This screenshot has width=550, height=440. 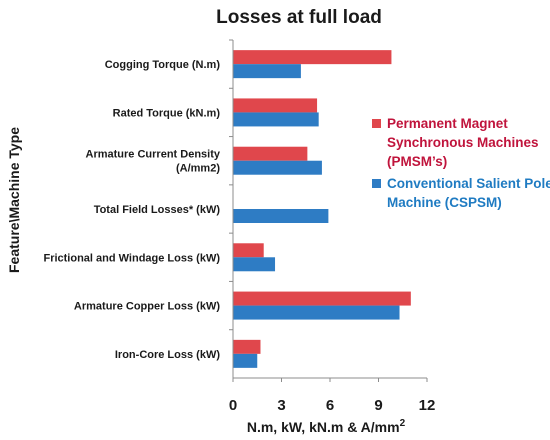 What do you see at coordinates (427, 405) in the screenshot?
I see `x-tick-label: 12` at bounding box center [427, 405].